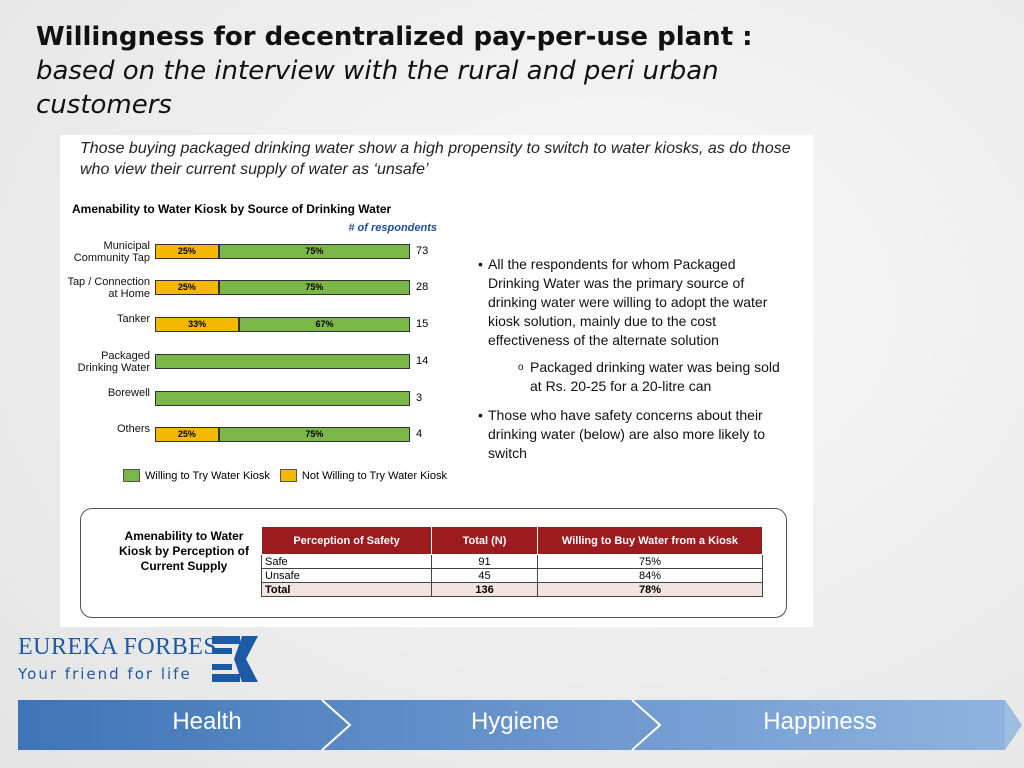 The image size is (1024, 768). I want to click on table-cell: Total, so click(346, 589).